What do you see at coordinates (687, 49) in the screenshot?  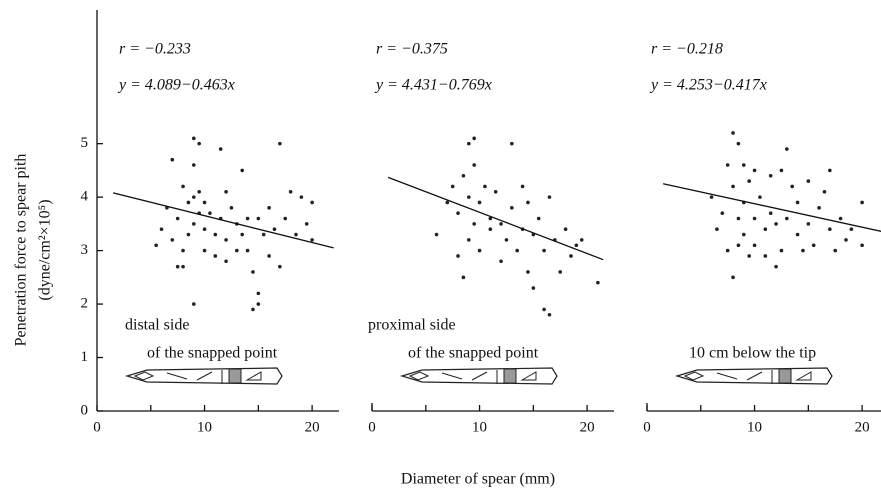 I see `r-value: r = −0.218` at bounding box center [687, 49].